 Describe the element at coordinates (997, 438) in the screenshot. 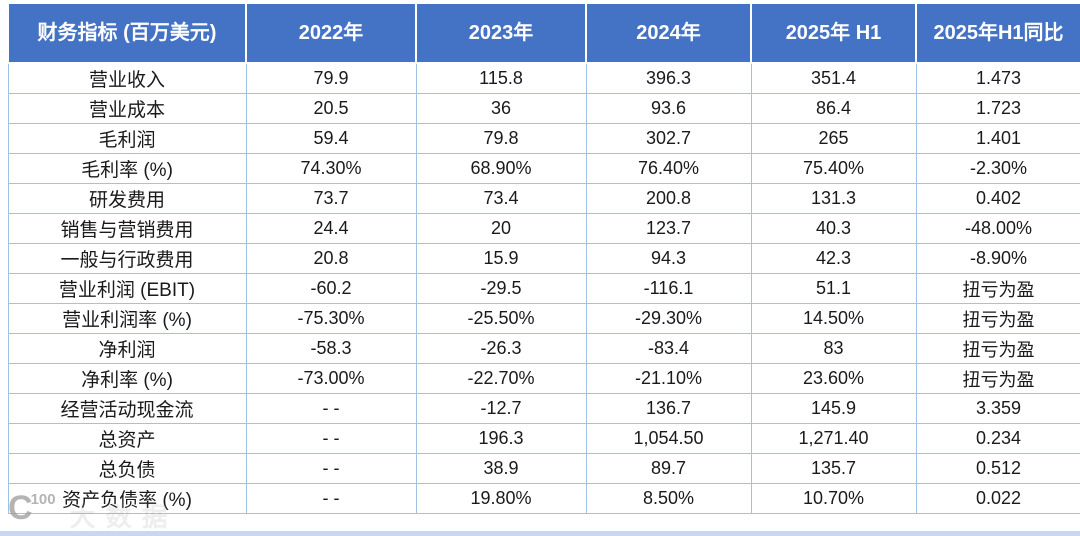

I see `table-cell: 0.234` at that location.